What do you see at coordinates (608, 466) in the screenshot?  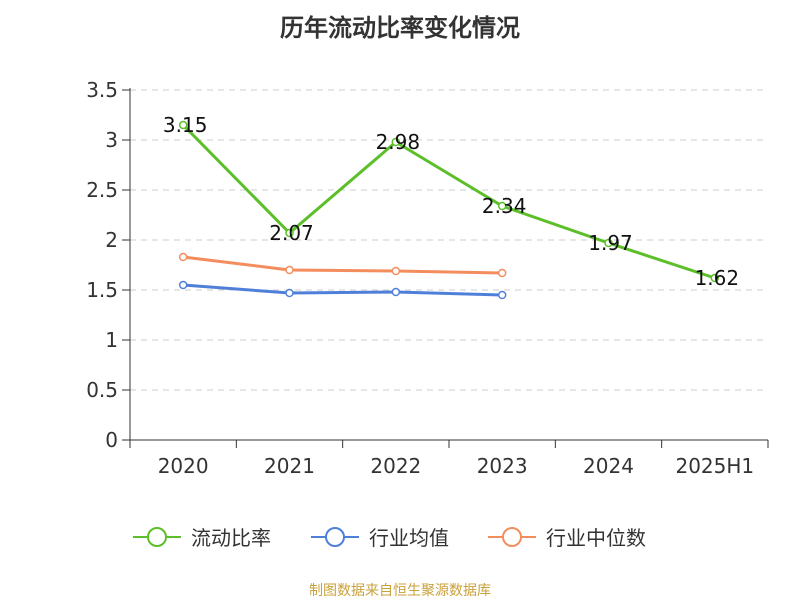 I see `x-tick-label: 2024` at bounding box center [608, 466].